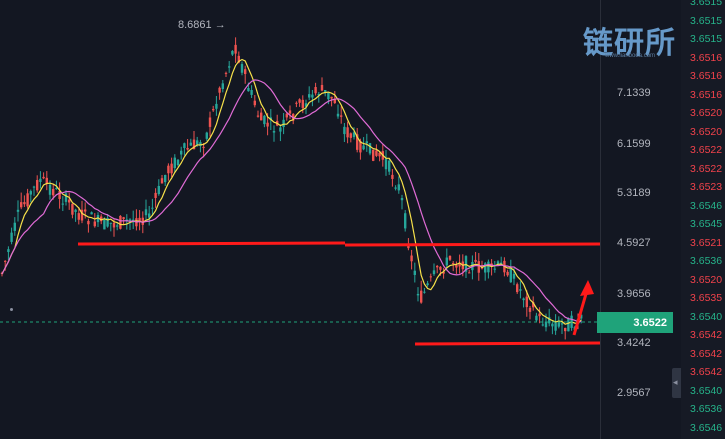 The image size is (725, 439). What do you see at coordinates (634, 393) in the screenshot?
I see `price-axis-label: 2.9567` at bounding box center [634, 393].